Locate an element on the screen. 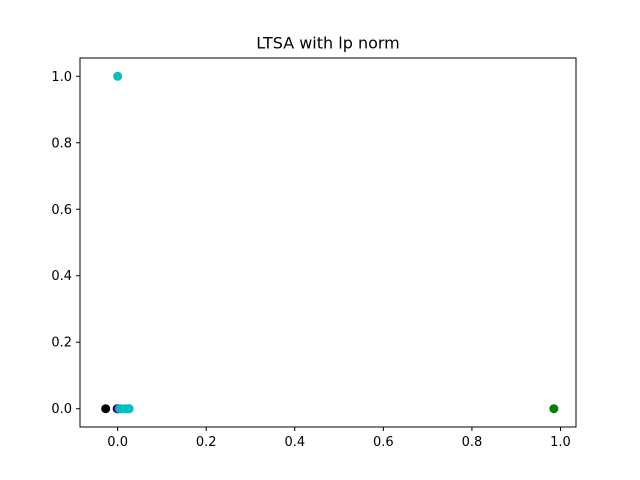 The width and height of the screenshot is (640, 480). y-tick-label: 0.8 is located at coordinates (61, 143).